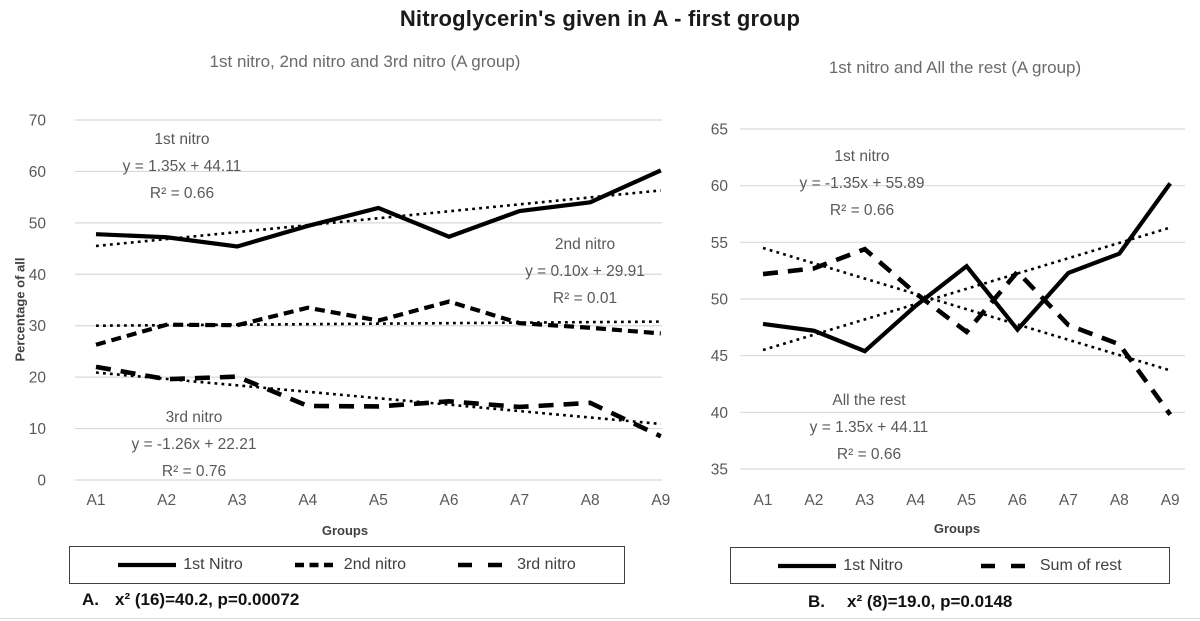  What do you see at coordinates (20, 309) in the screenshot?
I see `left-chart-y-axis-title: Percentage of all` at bounding box center [20, 309].